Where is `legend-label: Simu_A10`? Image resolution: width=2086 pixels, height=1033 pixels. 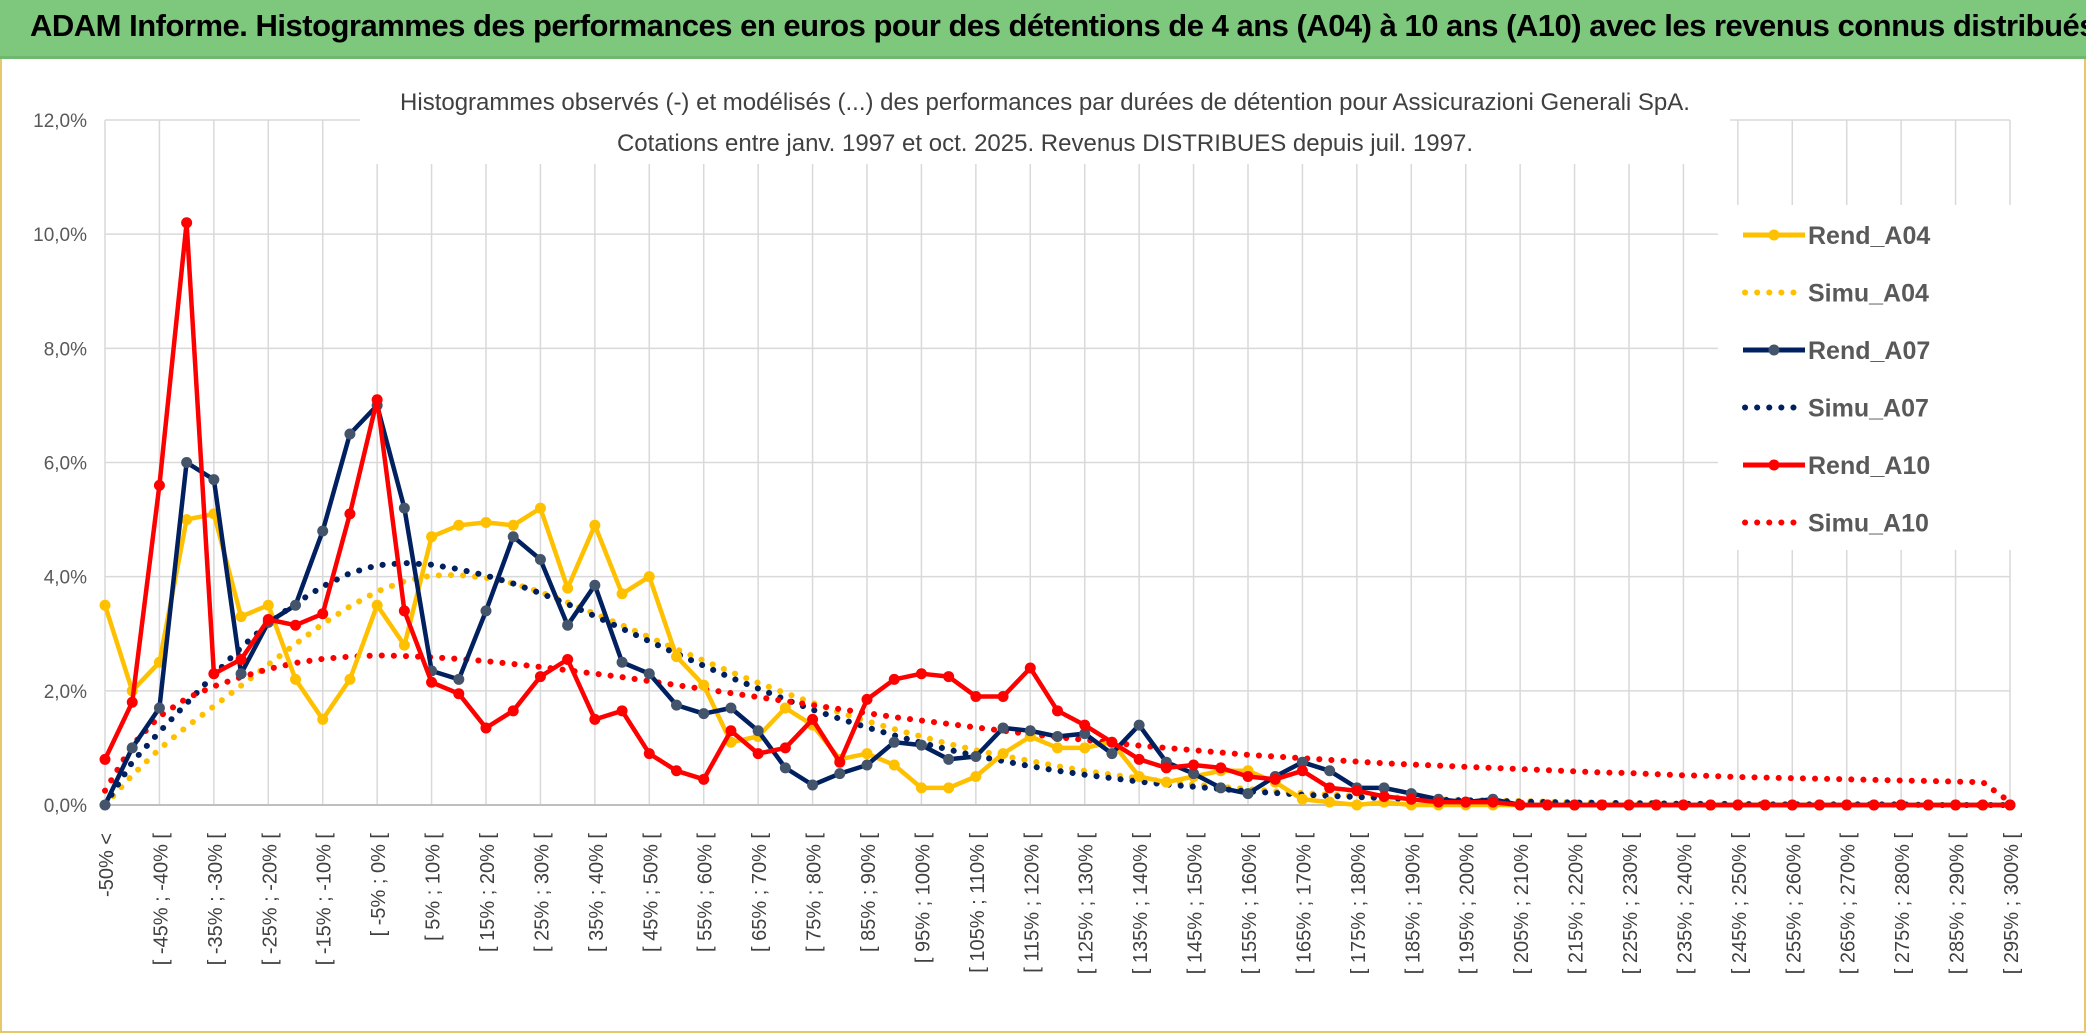 legend-label: Simu_A10 is located at coordinates (1868, 524).